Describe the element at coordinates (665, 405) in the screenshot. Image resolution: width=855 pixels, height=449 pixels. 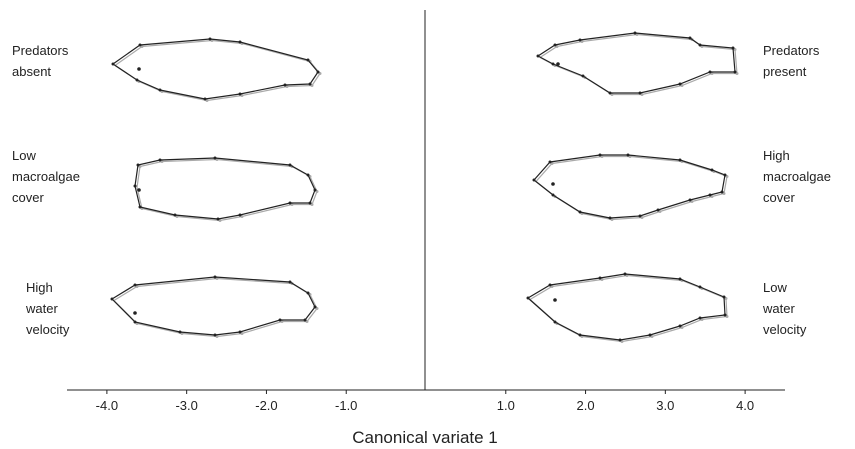
I see `x-tick-label: 3.0` at that location.